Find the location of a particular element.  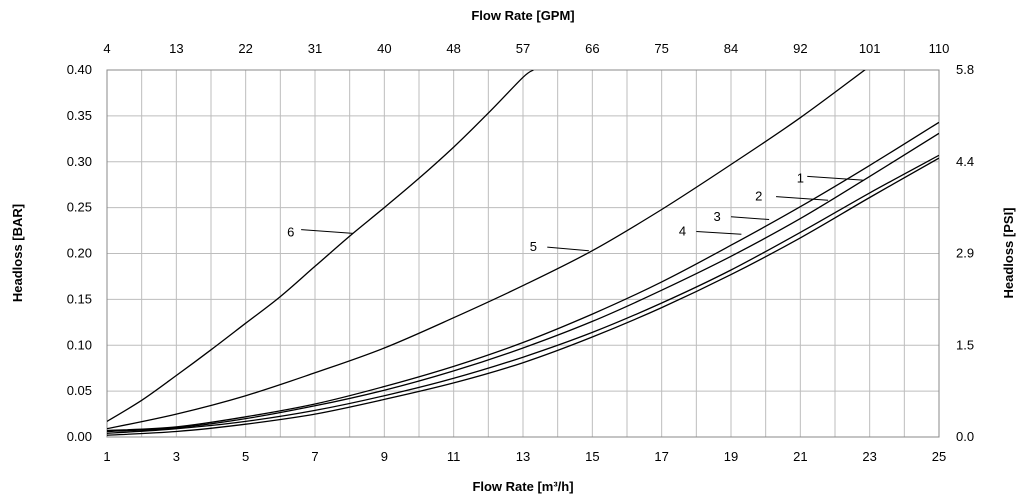

x-tick-label: 9 is located at coordinates (384, 456).